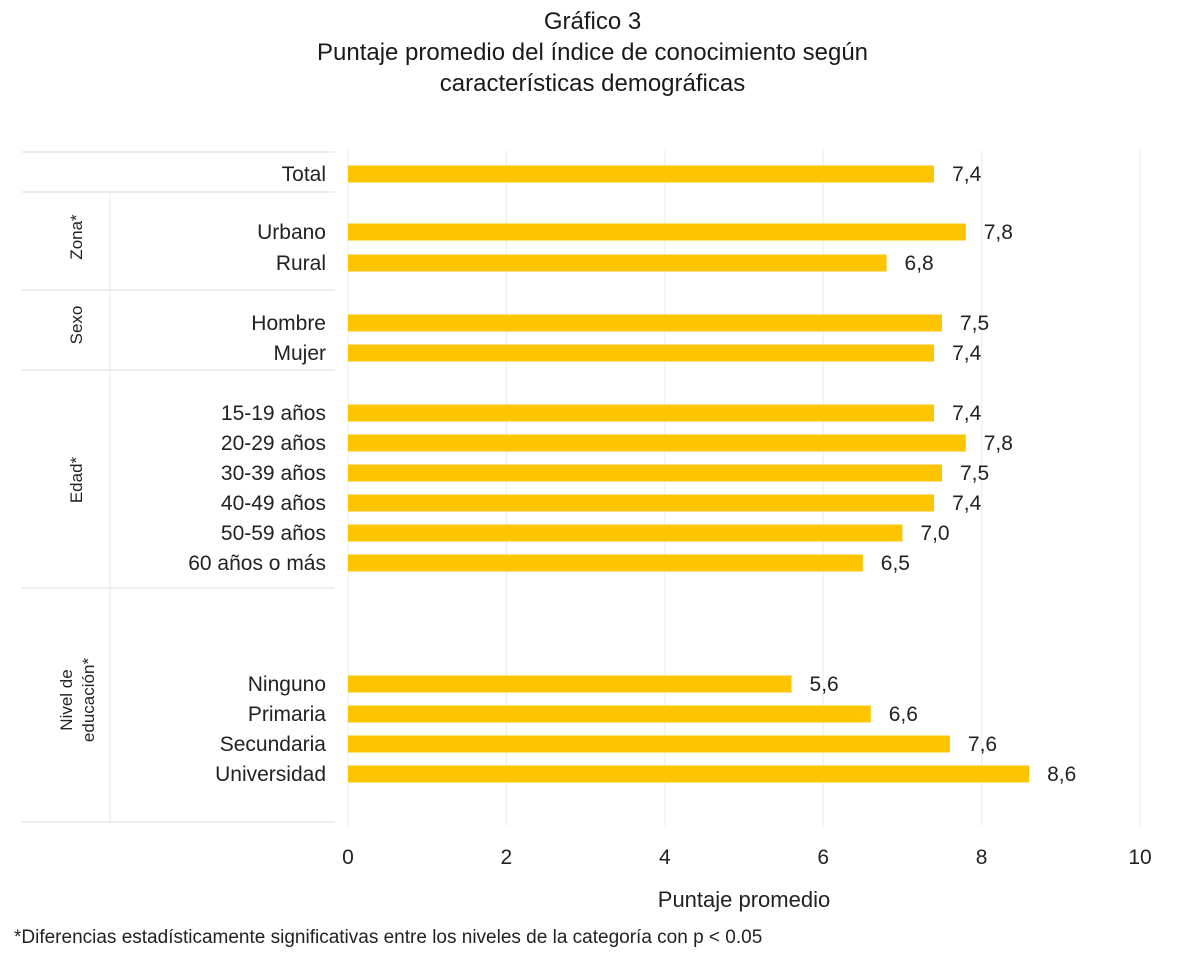 The image size is (1185, 959). I want to click on category-label-3-4: 50-59 años, so click(273, 533).